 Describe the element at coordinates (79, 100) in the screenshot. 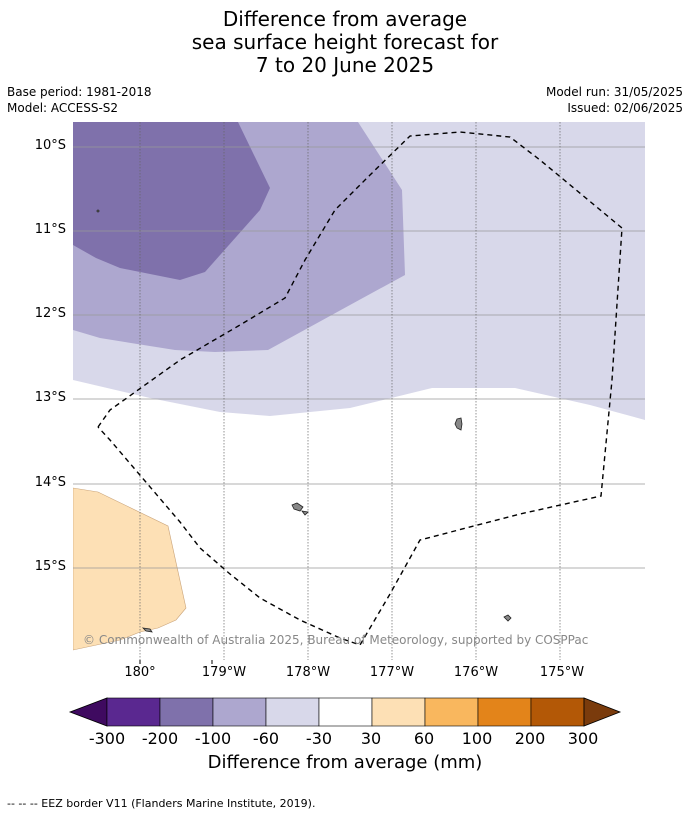

I see `meta-left: Base period: 1981-2018 Model: ACCESS-S2` at that location.